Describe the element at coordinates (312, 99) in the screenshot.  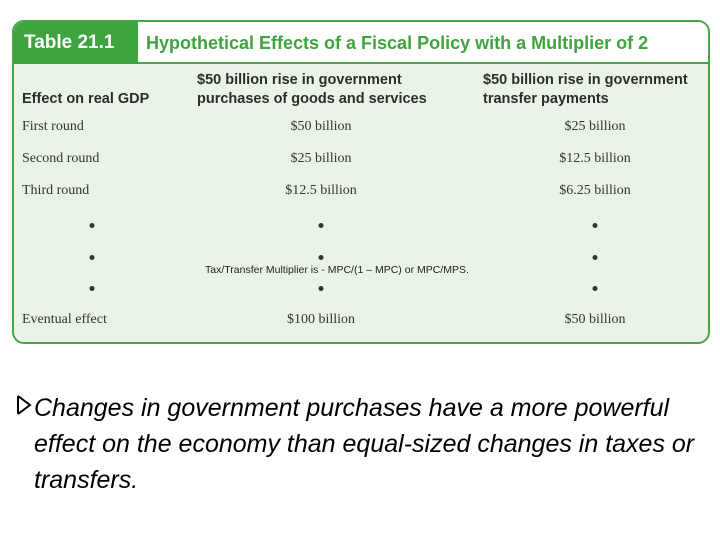
I see `header-purchases-line2: purchases of goods and services` at that location.